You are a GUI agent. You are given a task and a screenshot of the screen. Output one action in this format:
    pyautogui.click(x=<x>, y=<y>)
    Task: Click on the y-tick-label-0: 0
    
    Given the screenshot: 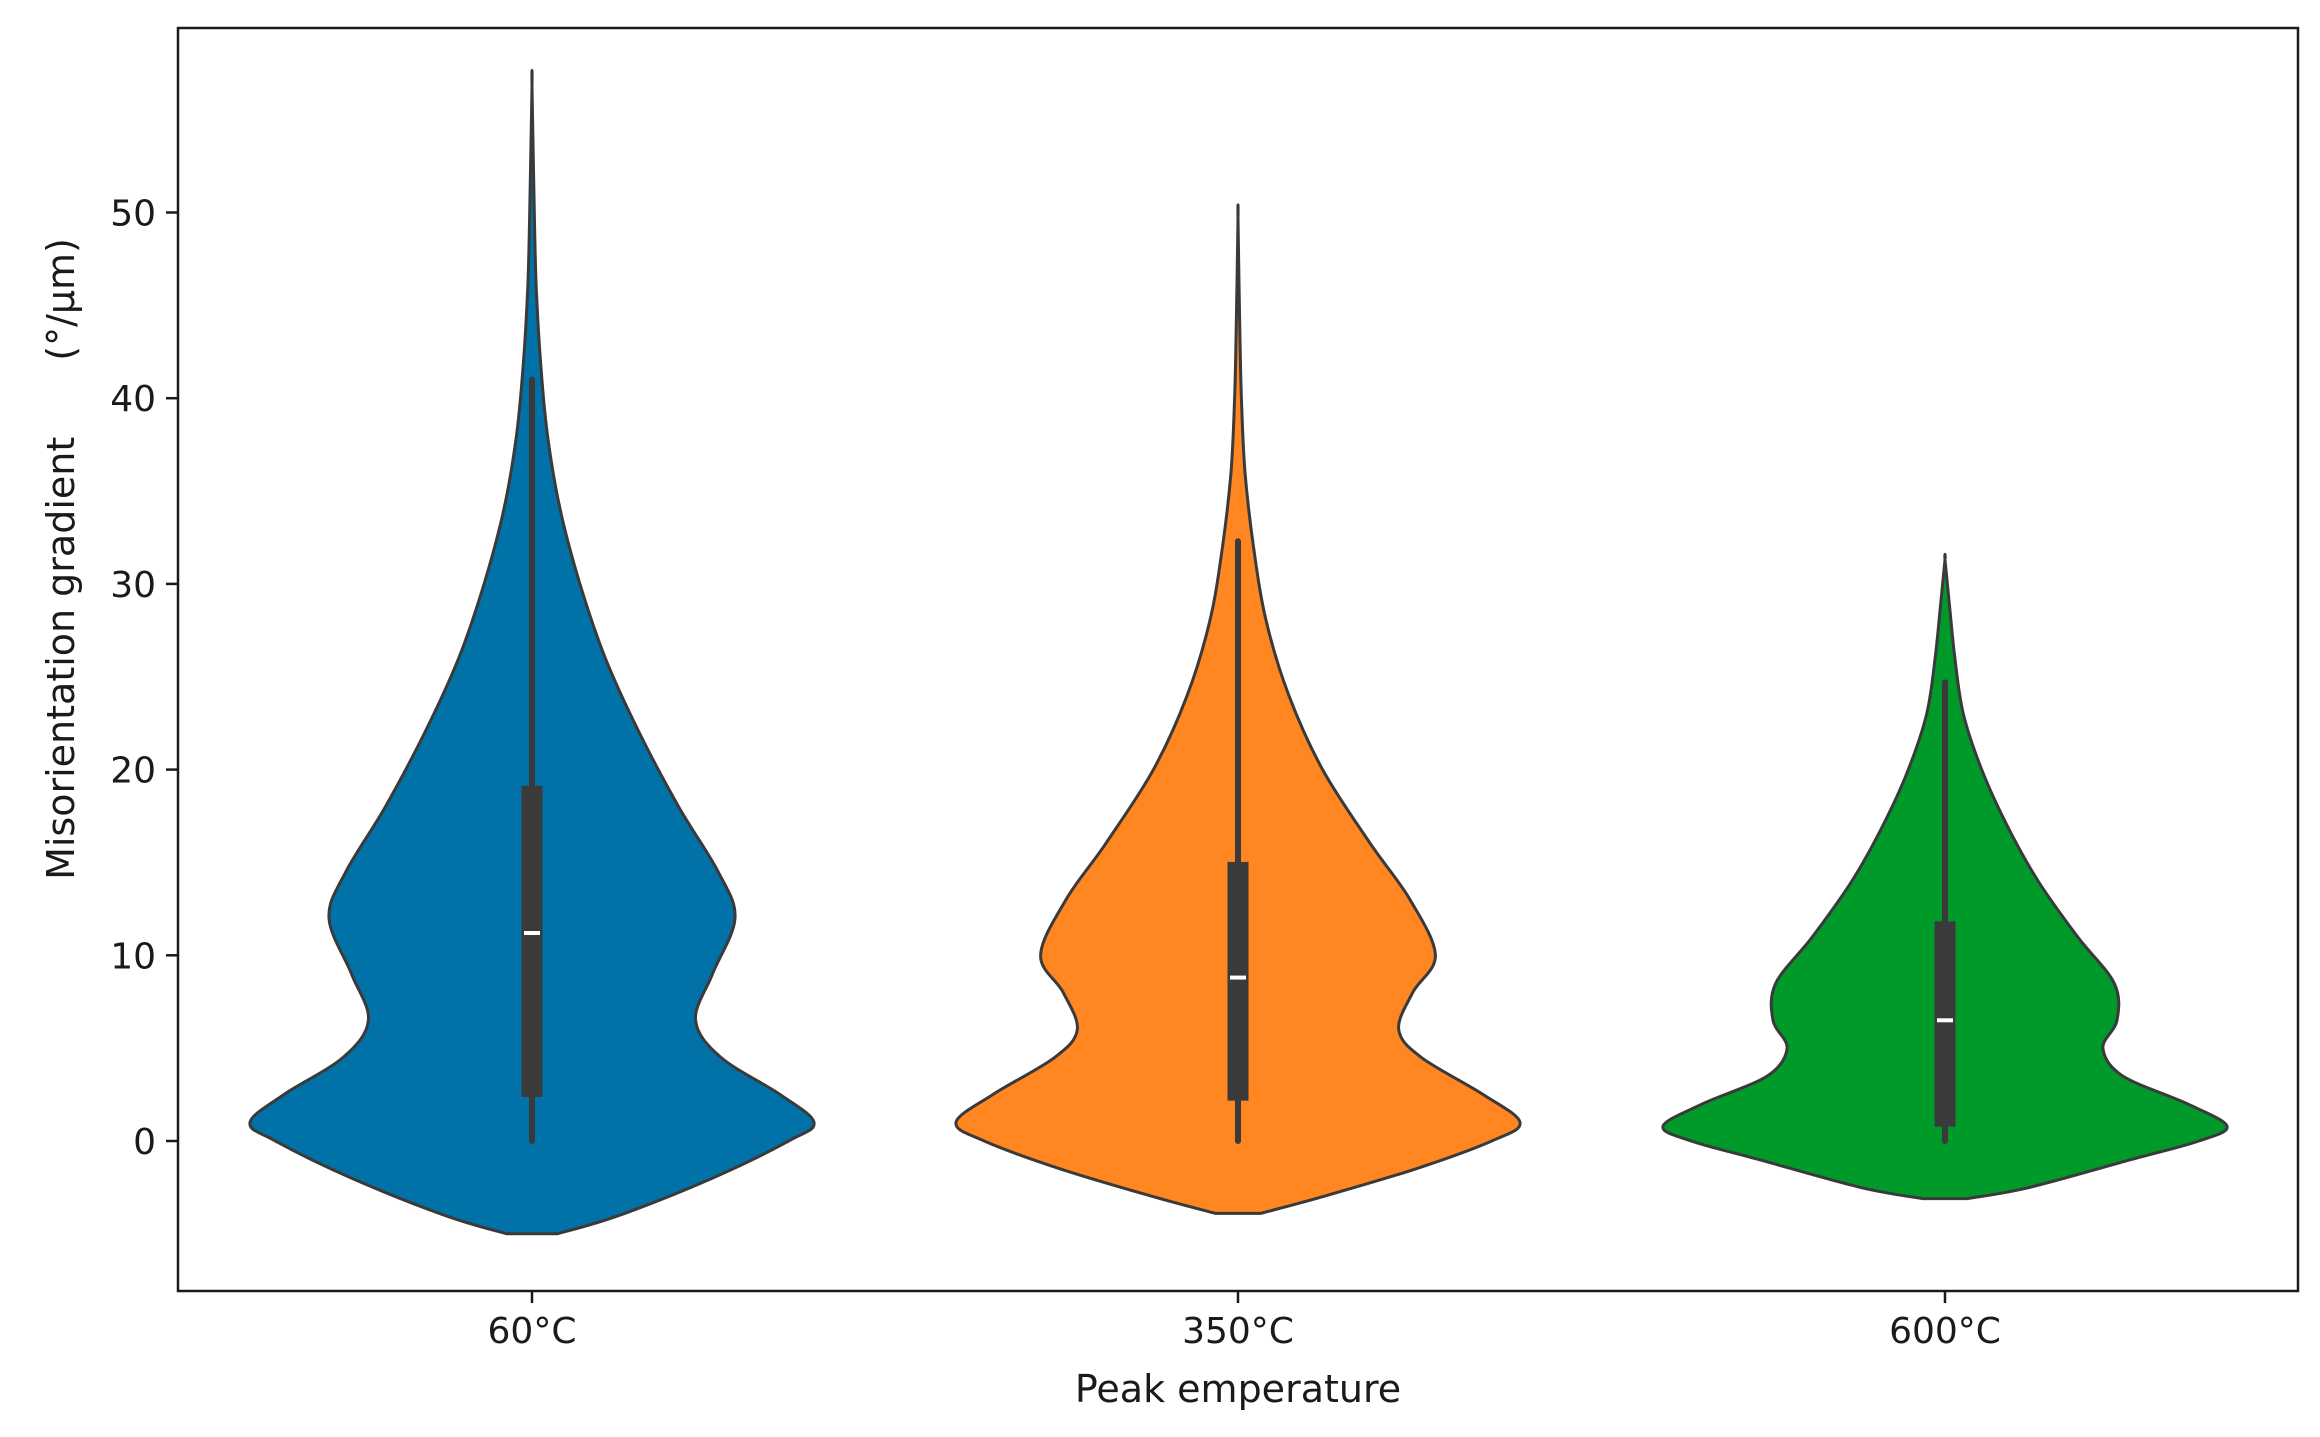 What is the action you would take?
    pyautogui.click(x=144, y=1142)
    